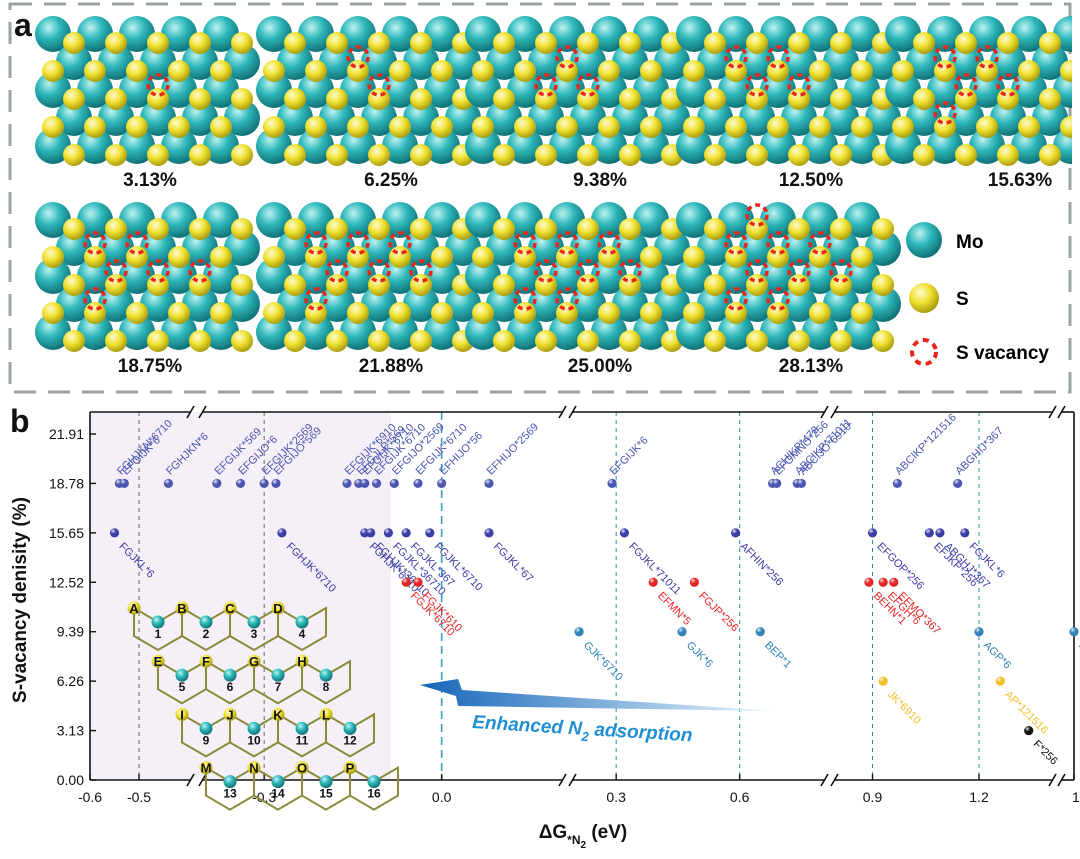 This screenshot has height=859, width=1080. I want to click on data-point-label: BEP*1, so click(777, 654).